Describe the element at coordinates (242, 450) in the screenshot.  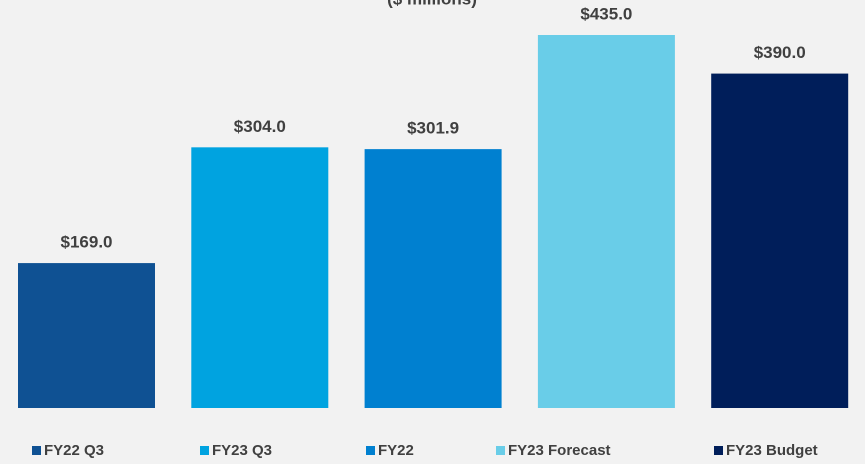
I see `legend-label: FY23 Q3` at that location.